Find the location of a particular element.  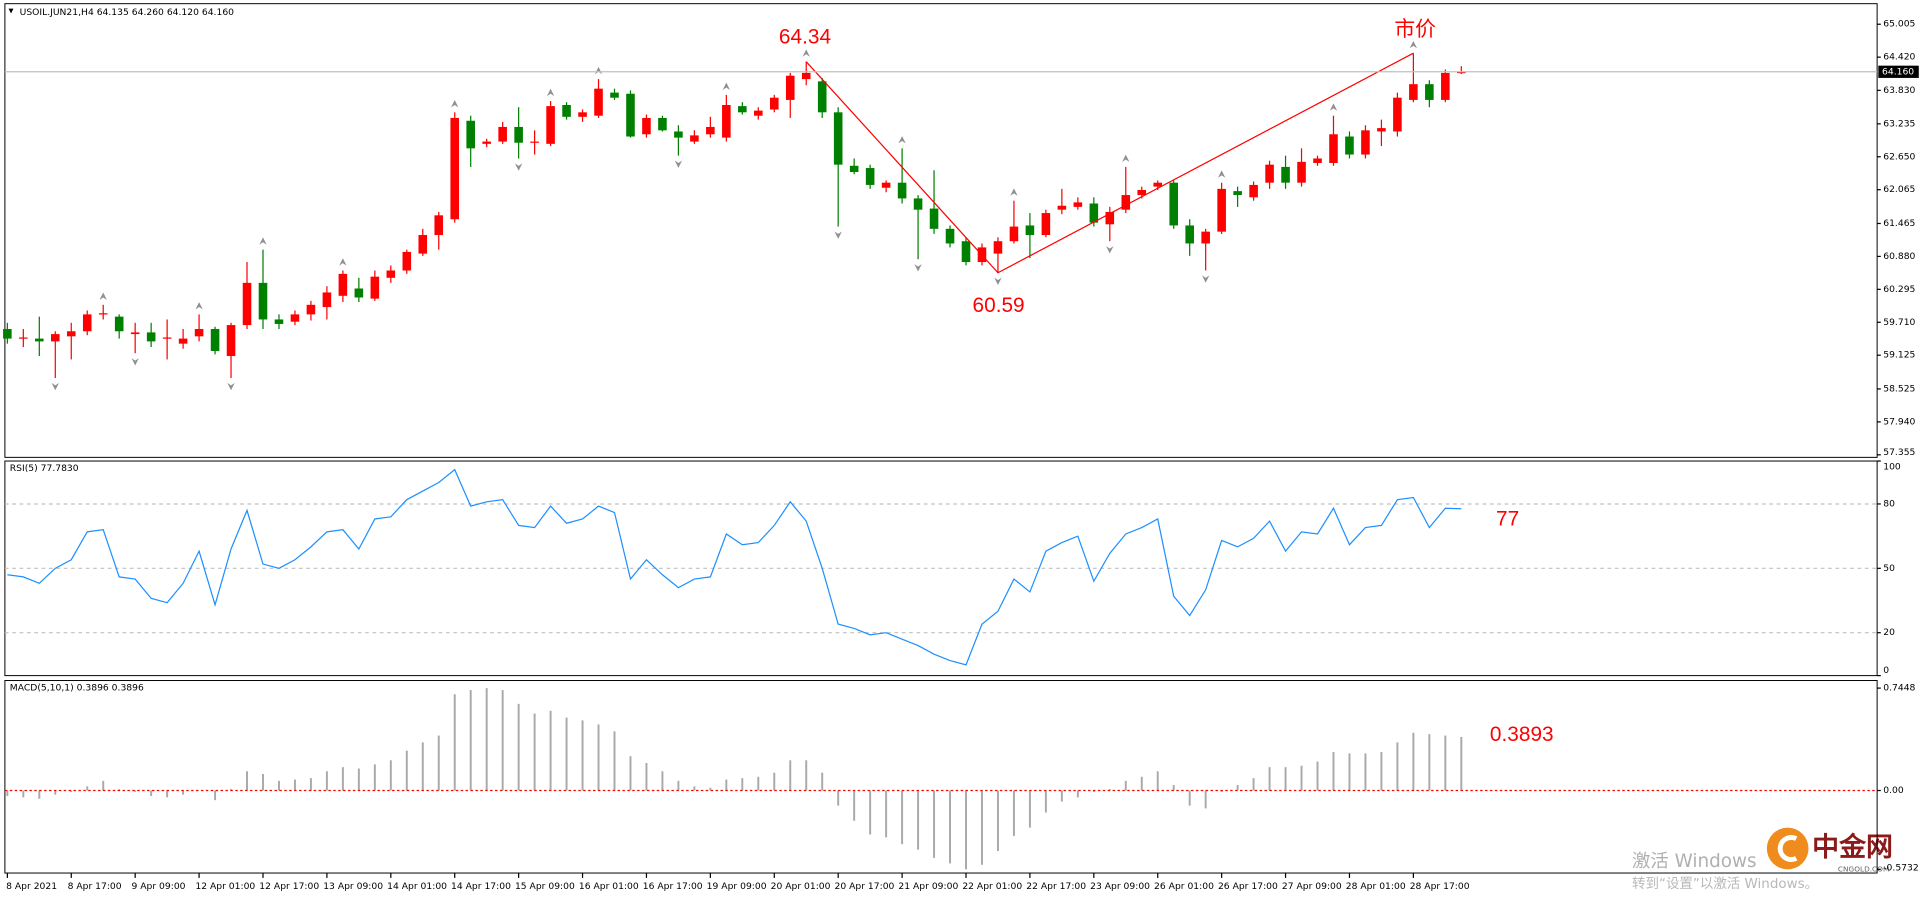

rsi-title: RSI(5) 77.7830 is located at coordinates (44, 468).